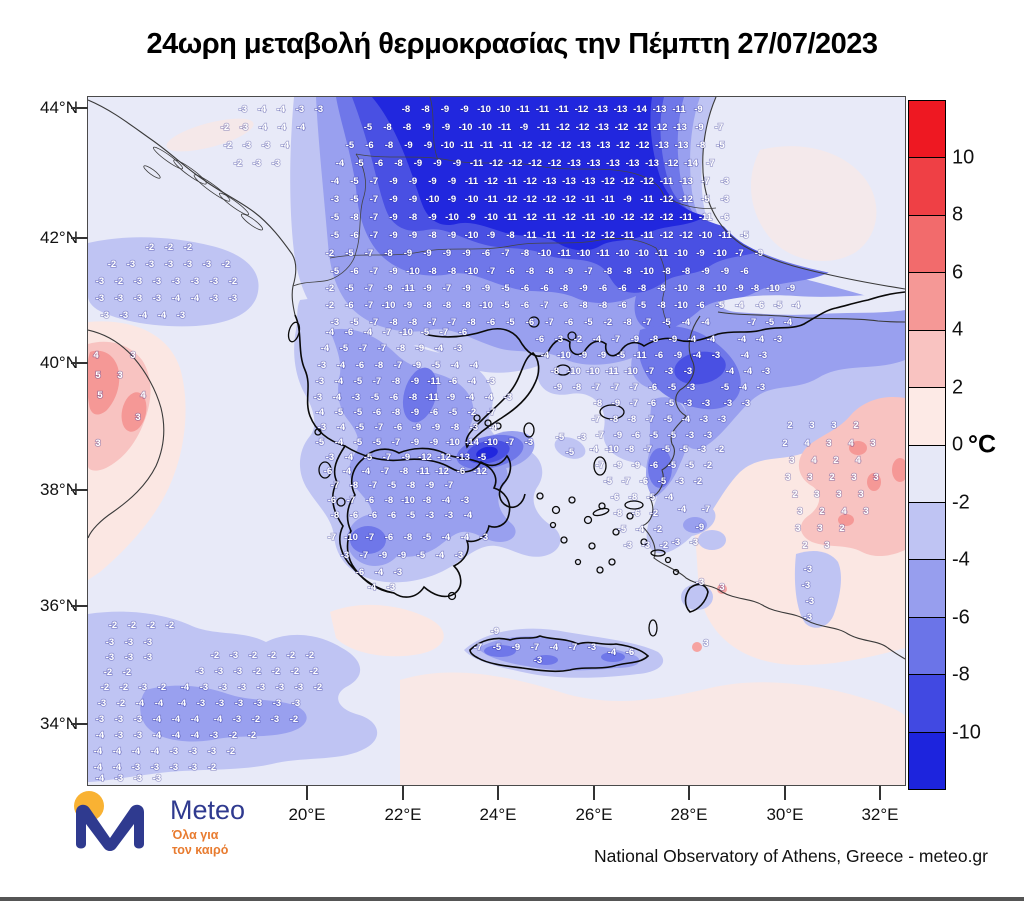  I want to click on lon-axis-label: 24°E, so click(498, 814).